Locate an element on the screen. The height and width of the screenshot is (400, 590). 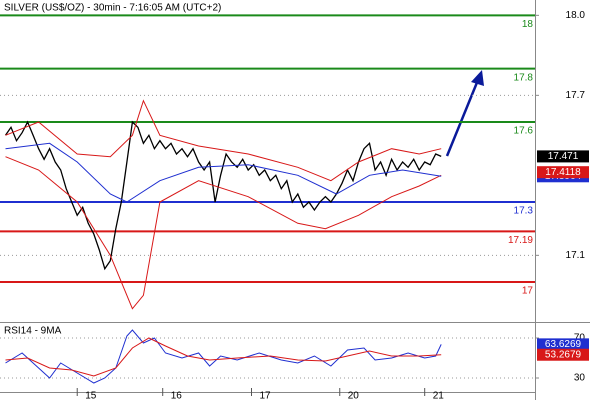
x-tick-label: 21 is located at coordinates (439, 395).